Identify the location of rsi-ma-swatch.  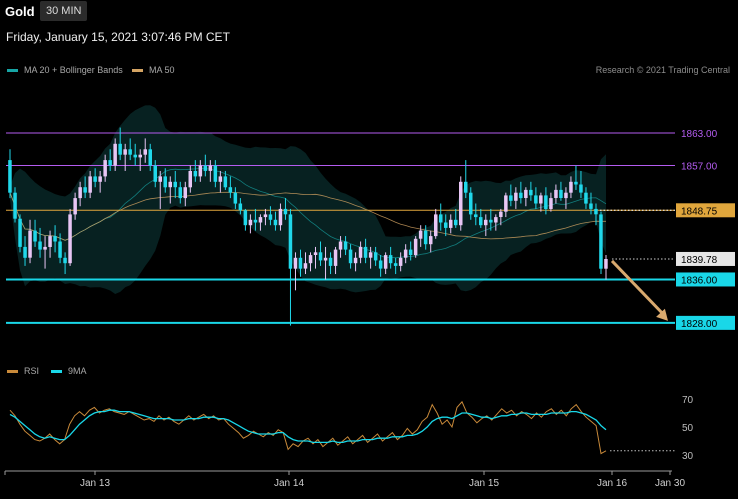
(56, 371).